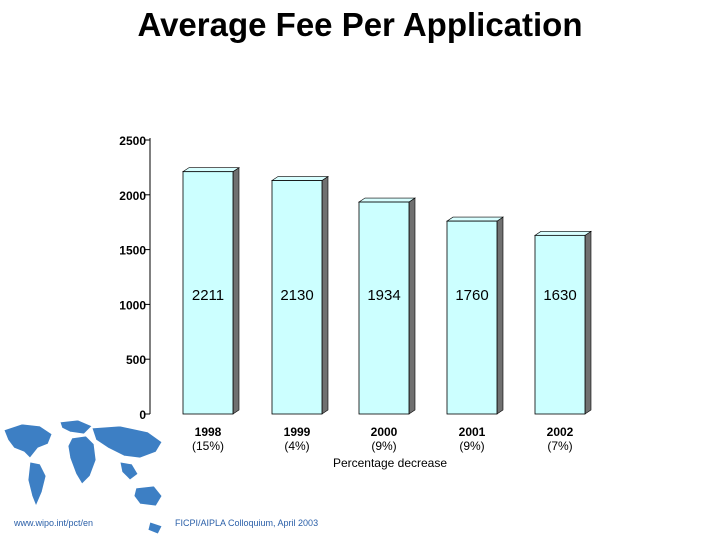 This screenshot has height=540, width=720. What do you see at coordinates (132, 251) in the screenshot?
I see `y-tick-label: 1500` at bounding box center [132, 251].